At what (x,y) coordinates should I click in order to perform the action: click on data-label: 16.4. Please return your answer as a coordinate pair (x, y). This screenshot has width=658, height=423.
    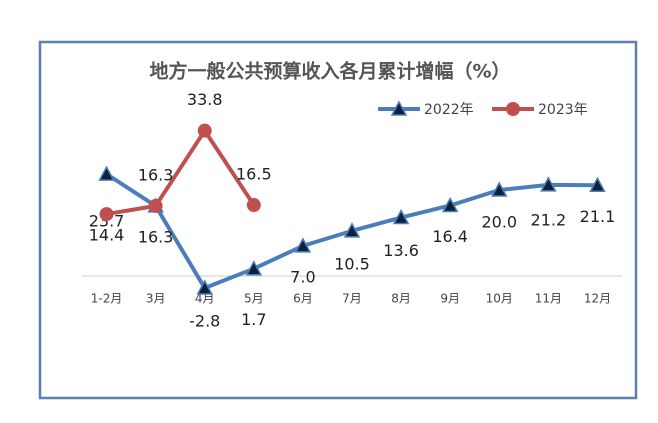
    Looking at the image, I should click on (450, 236).